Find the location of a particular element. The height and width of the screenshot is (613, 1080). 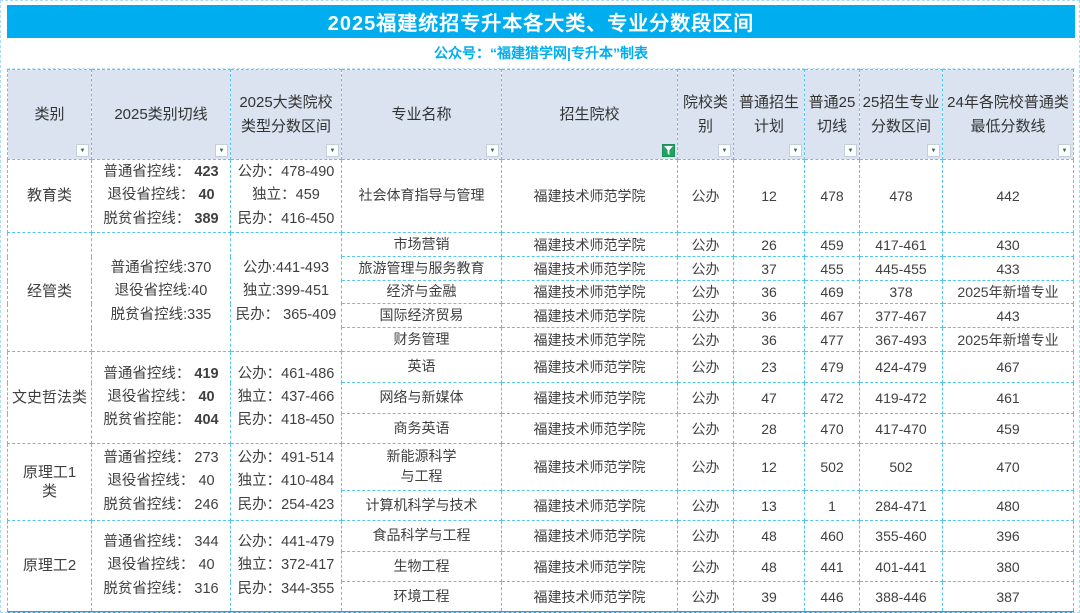

cut25-cell: 460 is located at coordinates (832, 536).